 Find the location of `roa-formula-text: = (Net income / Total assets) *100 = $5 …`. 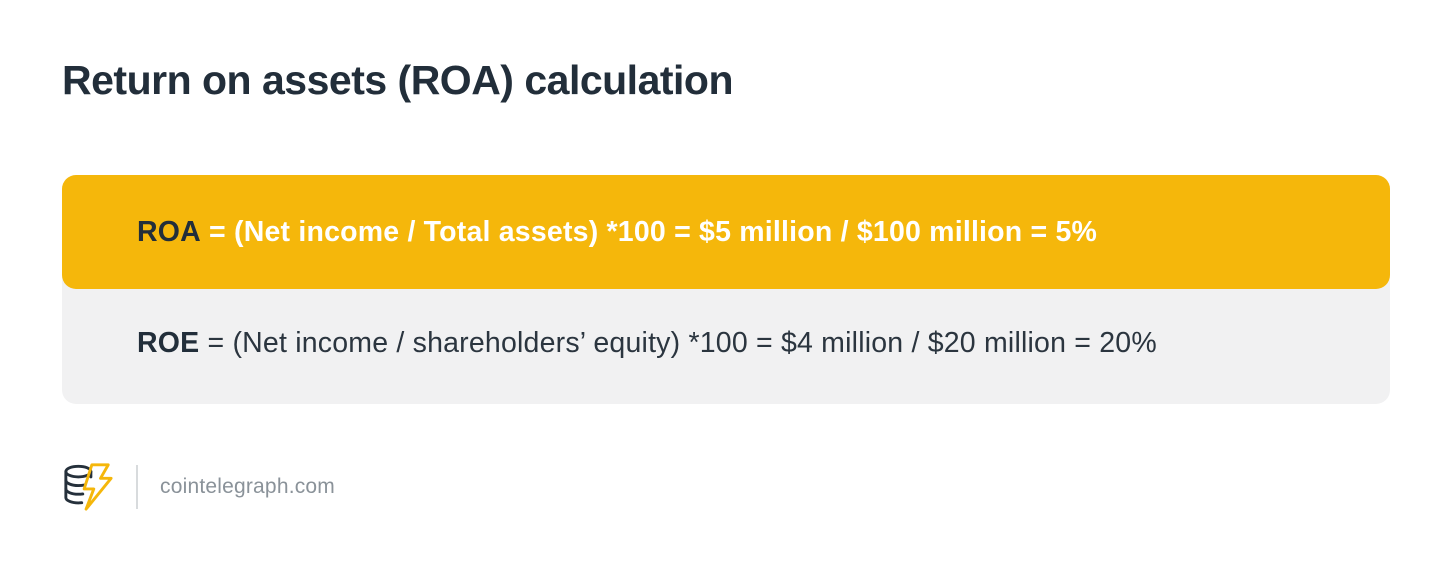

roa-formula-text: = (Net income / Total assets) *100 = $5 … is located at coordinates (649, 231).